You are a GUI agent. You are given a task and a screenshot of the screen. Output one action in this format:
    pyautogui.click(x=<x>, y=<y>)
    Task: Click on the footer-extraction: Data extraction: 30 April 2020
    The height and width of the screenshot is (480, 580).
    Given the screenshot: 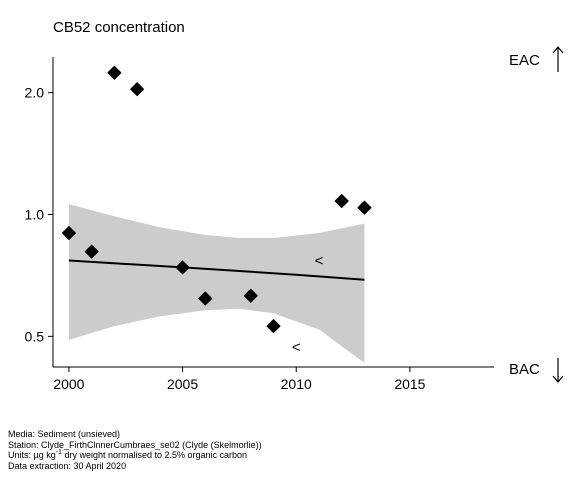 What is the action you would take?
    pyautogui.click(x=67, y=465)
    